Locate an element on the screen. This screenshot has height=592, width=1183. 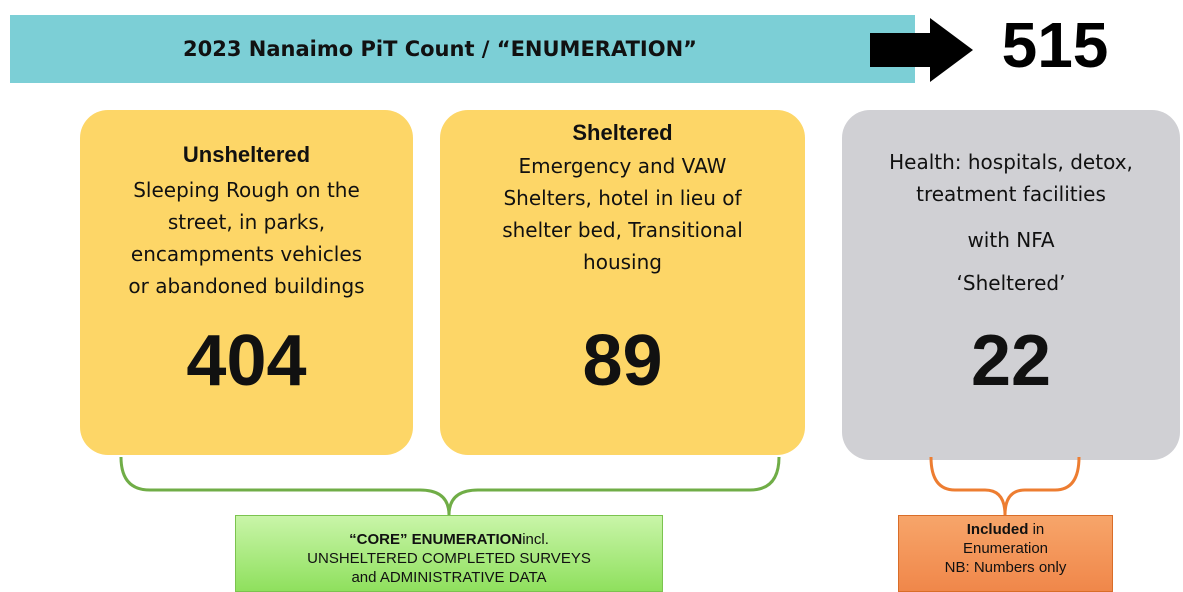
bold-text: Included is located at coordinates (997, 529).